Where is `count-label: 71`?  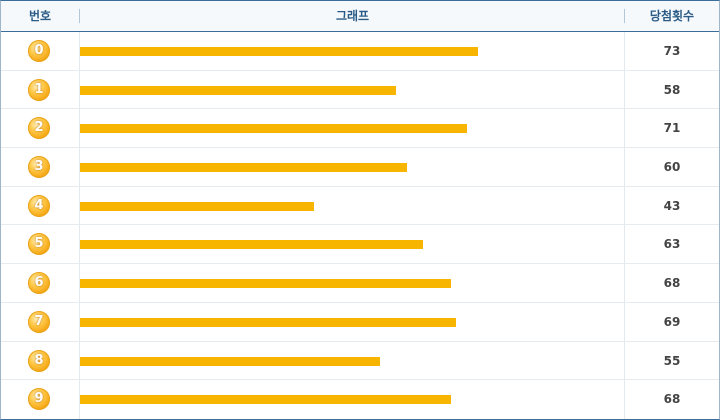 count-label: 71 is located at coordinates (672, 128).